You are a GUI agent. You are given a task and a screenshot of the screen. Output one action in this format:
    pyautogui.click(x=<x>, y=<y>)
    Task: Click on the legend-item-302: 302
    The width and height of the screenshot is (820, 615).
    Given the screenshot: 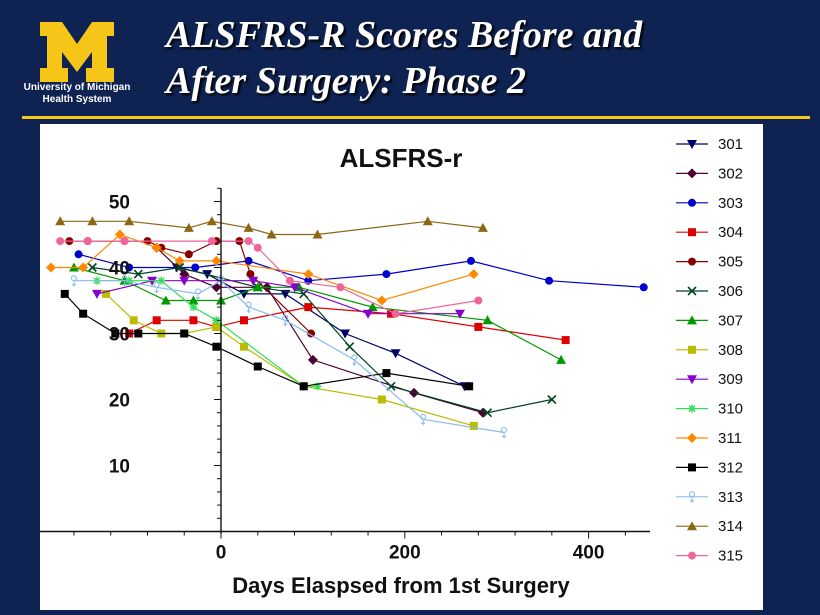 What is the action you would take?
    pyautogui.click(x=709, y=173)
    